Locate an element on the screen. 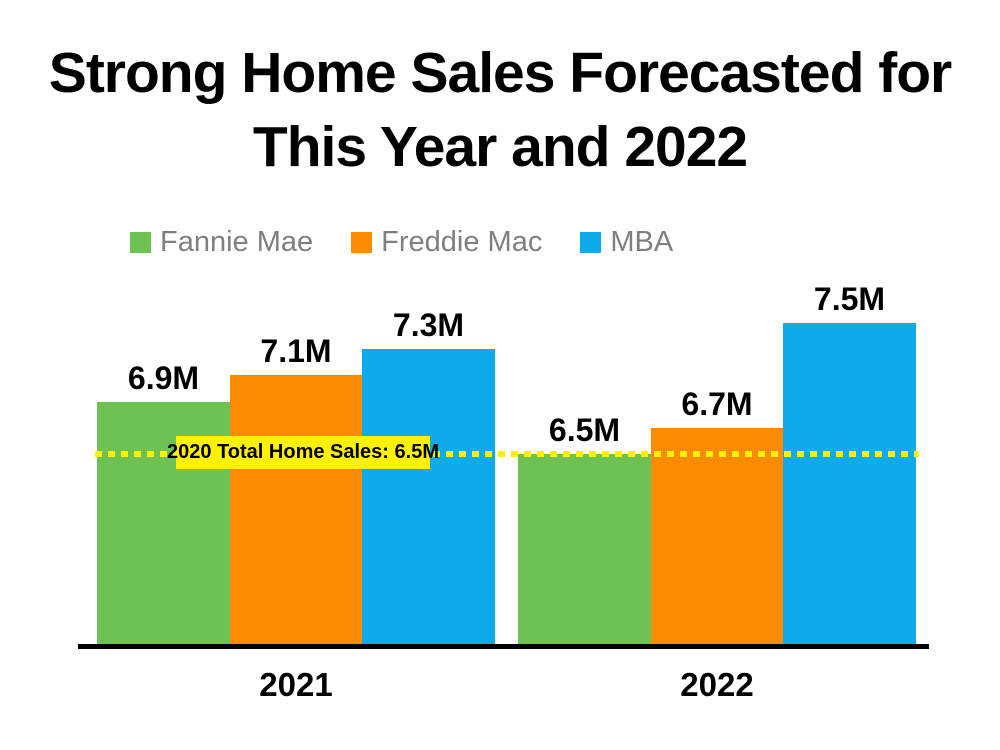 Image resolution: width=1000 pixels, height=750 pixels. bar-mba-2021 is located at coordinates (428, 496).